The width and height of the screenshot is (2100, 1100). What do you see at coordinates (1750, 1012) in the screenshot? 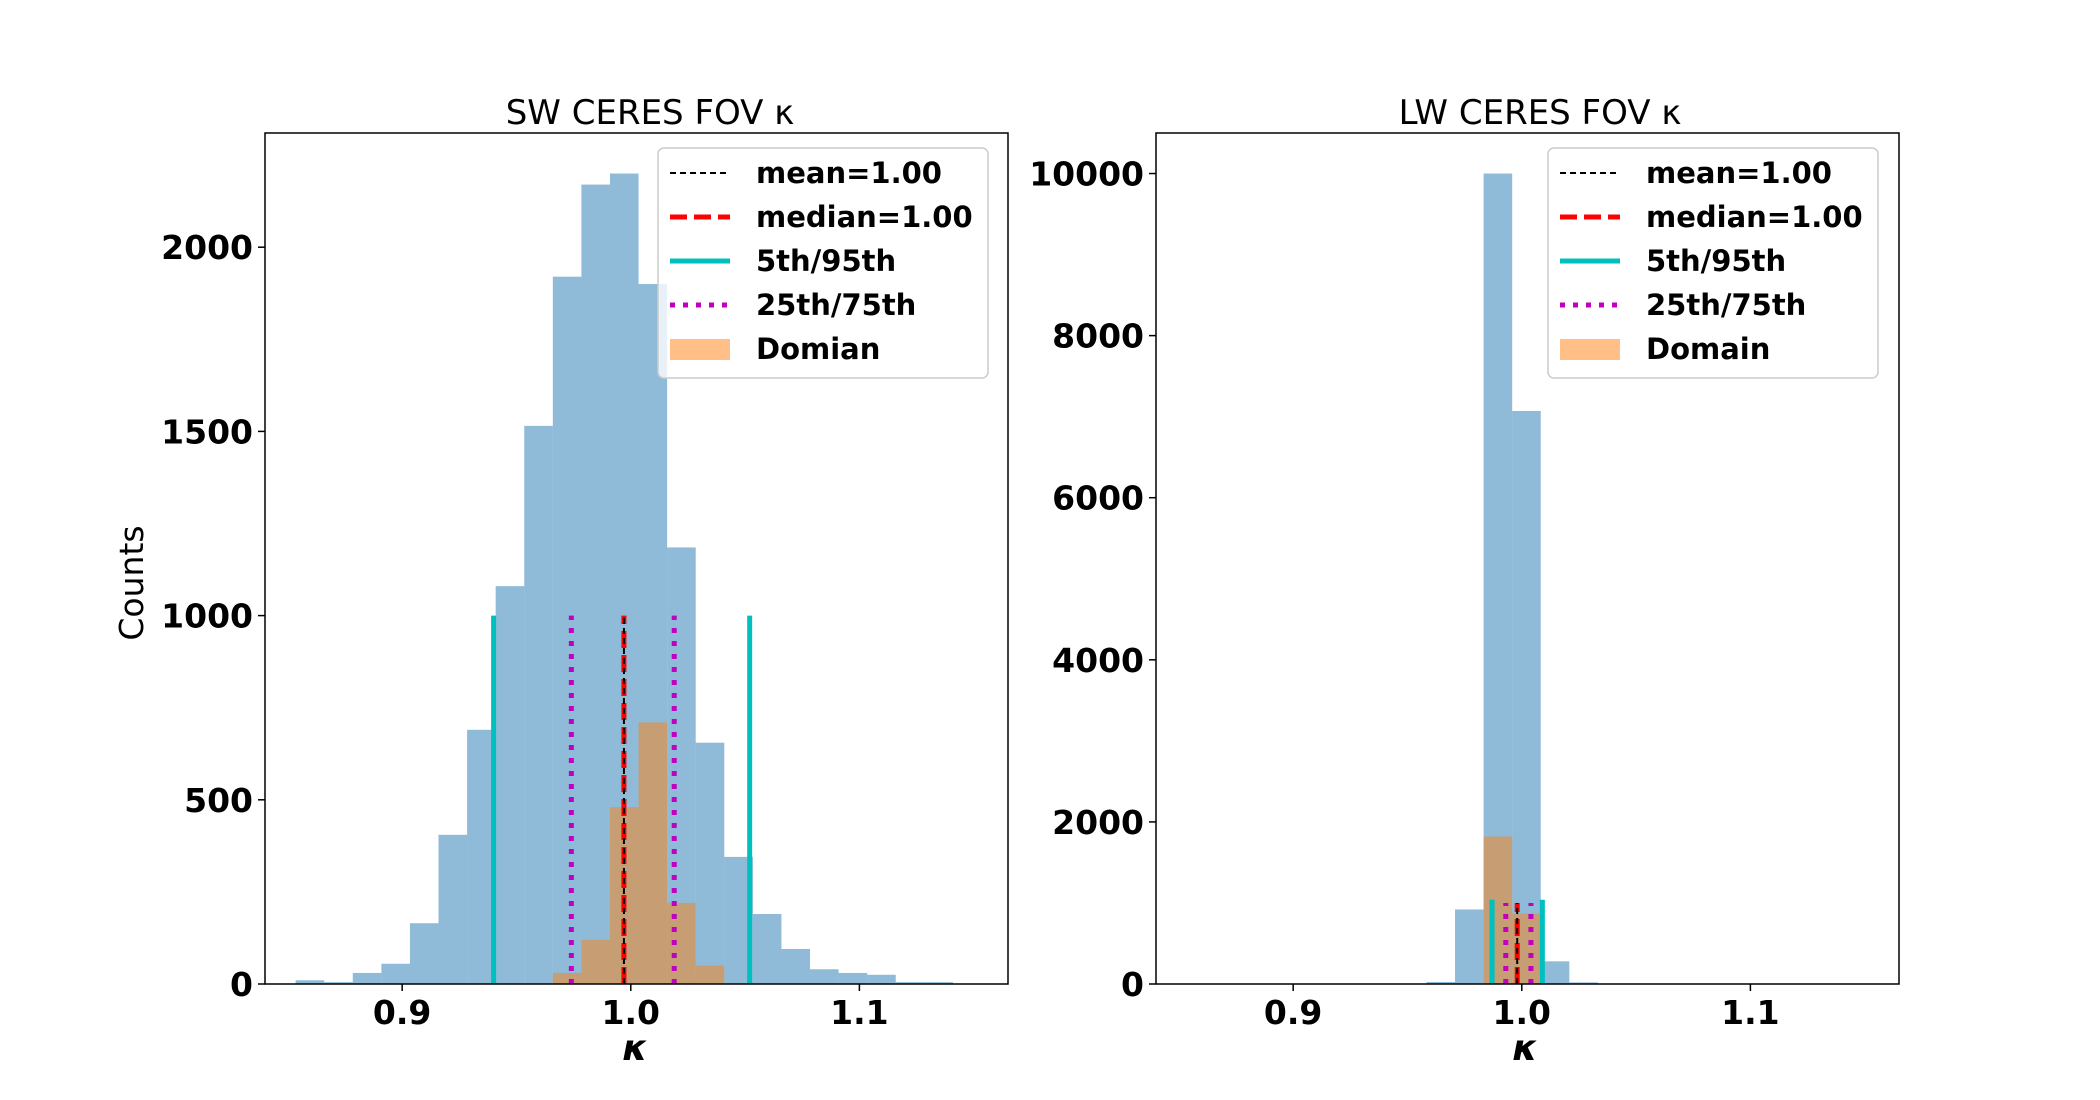
I see `lw-x-tick-label: 1.1` at bounding box center [1750, 1012].